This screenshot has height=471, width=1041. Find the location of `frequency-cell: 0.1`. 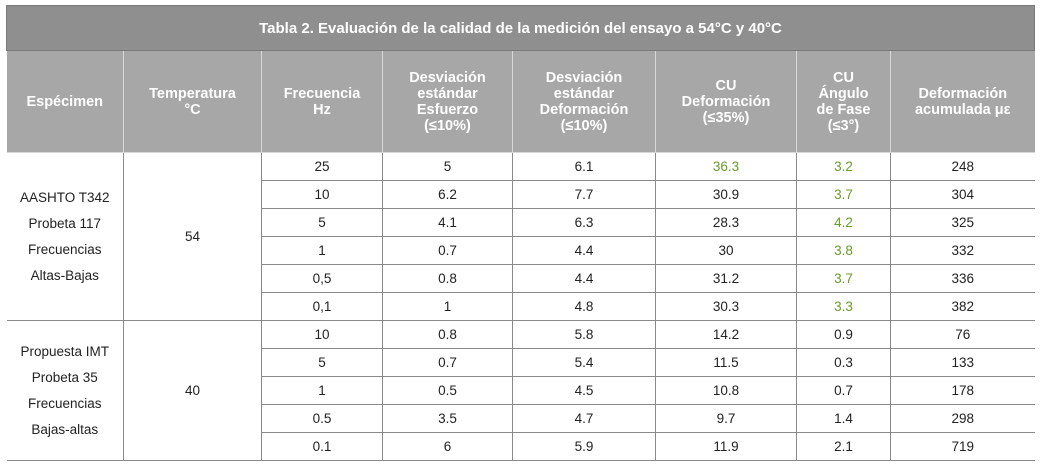

frequency-cell: 0.1 is located at coordinates (322, 446).